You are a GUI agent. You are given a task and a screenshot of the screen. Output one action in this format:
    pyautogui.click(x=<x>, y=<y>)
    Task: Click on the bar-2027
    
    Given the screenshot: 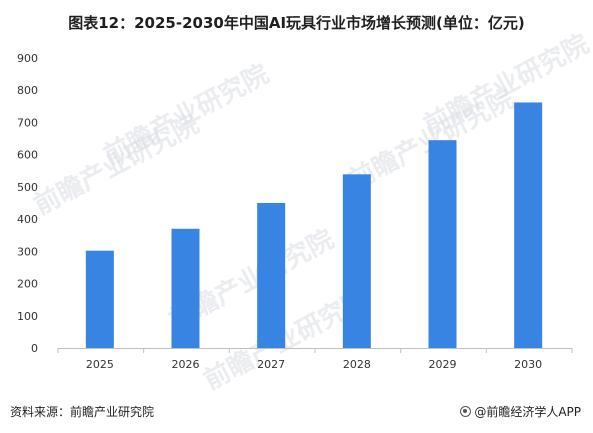 What is the action you would take?
    pyautogui.click(x=271, y=275)
    